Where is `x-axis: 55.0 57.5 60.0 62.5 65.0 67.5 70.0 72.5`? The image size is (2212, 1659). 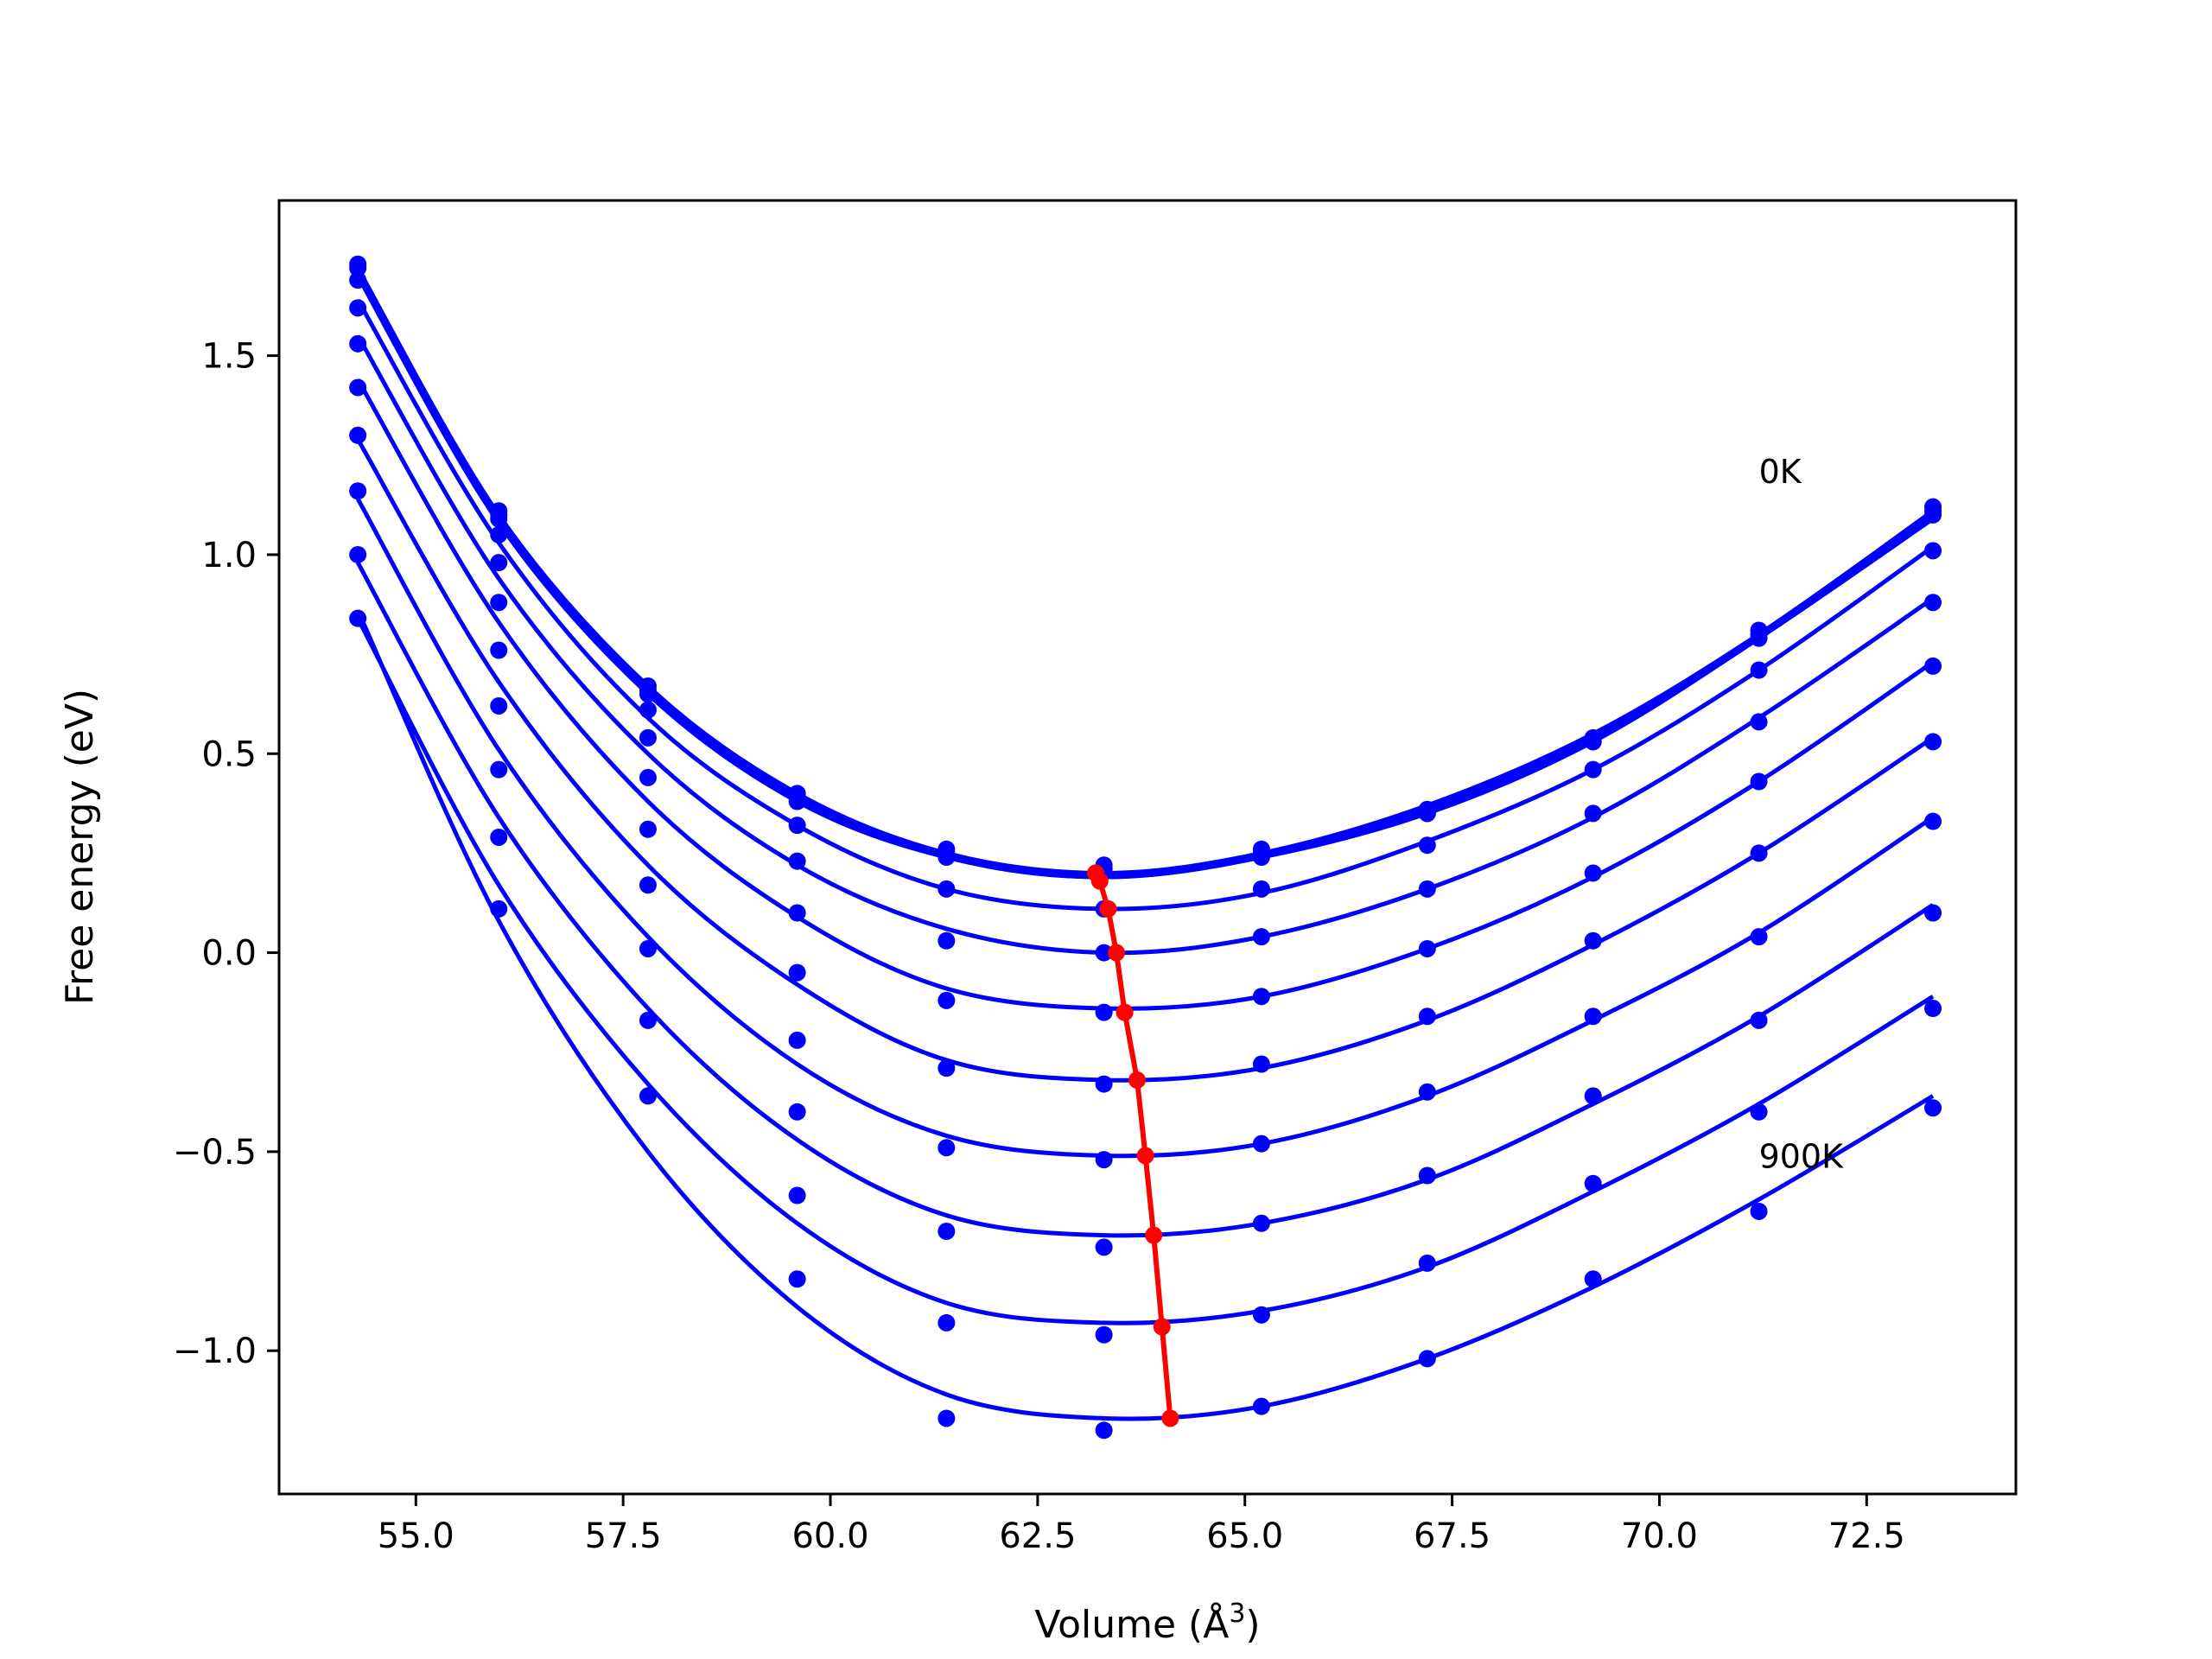
x-axis: 55.0 57.5 60.0 62.5 65.0 67.5 70.0 72.5 is located at coordinates (1141, 1525).